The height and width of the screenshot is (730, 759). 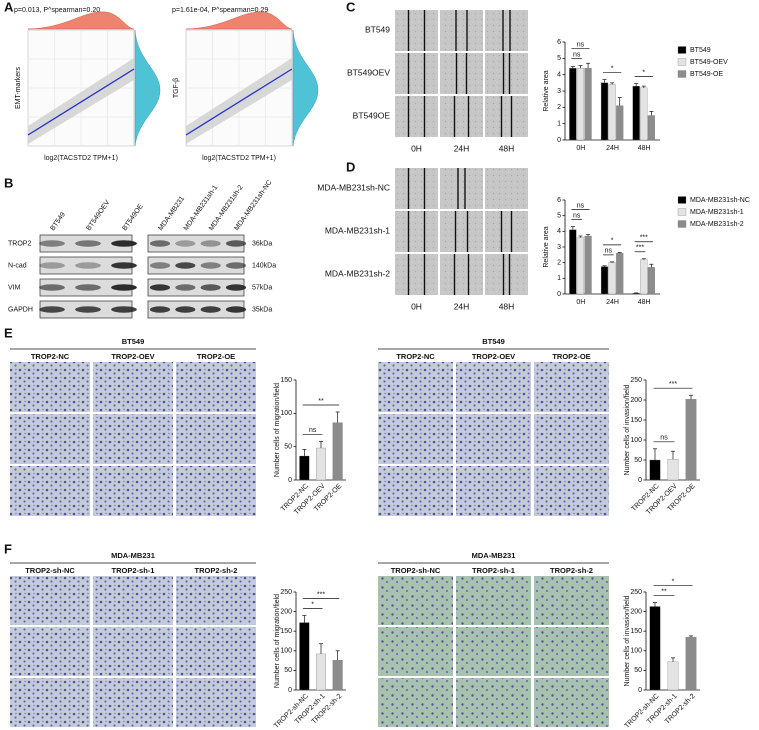 What do you see at coordinates (357, 273) in the screenshot?
I see `row-label: MDA-MB231sh-2` at bounding box center [357, 273].